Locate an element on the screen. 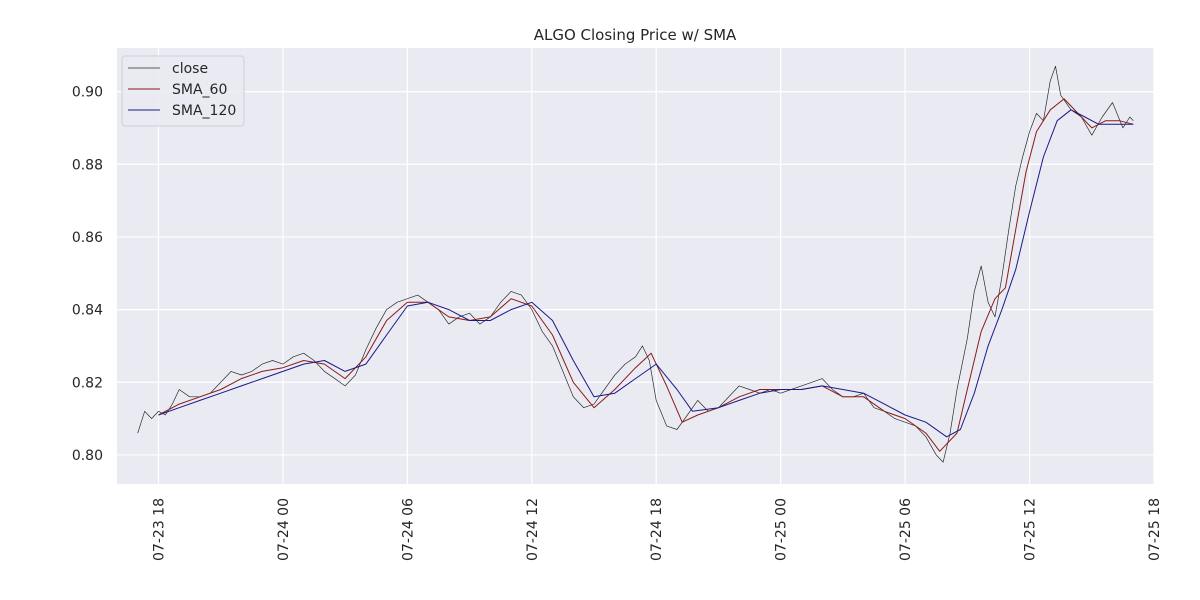 This screenshot has width=1200, height=600. legend-label-sma-60: SMA_60 is located at coordinates (199, 90).